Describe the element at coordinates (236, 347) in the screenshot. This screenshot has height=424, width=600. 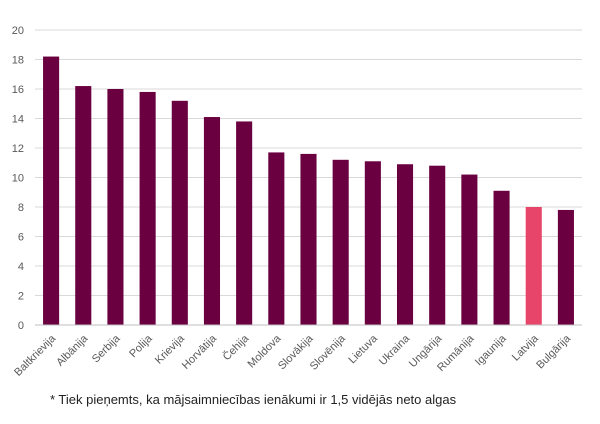
I see `x-category-label: Čehija` at that location.